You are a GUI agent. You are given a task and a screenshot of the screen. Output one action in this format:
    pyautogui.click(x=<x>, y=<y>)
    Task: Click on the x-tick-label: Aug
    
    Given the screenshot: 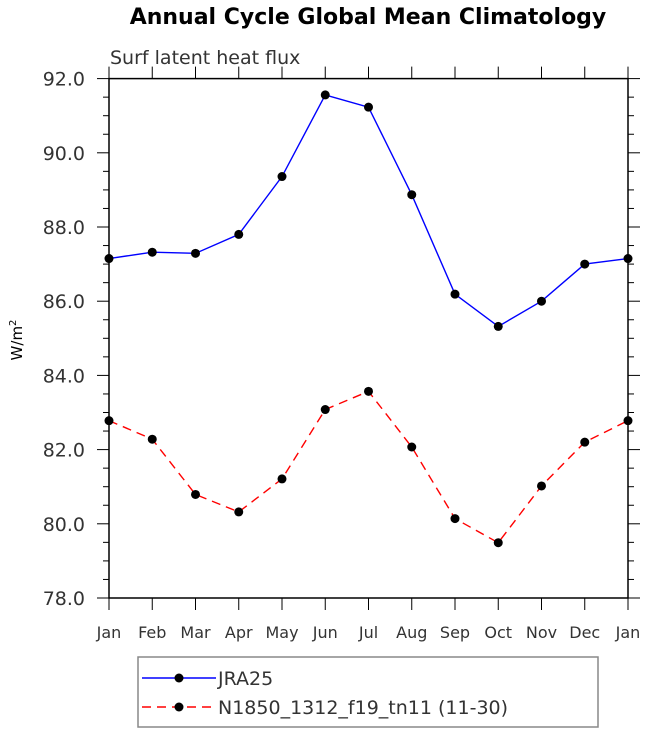 What is the action you would take?
    pyautogui.click(x=411, y=632)
    